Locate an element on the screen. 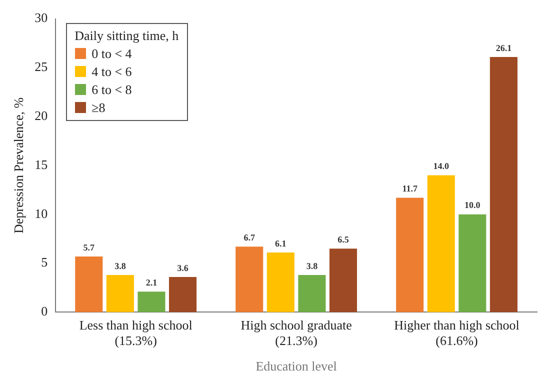  data-label: 2.1 is located at coordinates (152, 282).